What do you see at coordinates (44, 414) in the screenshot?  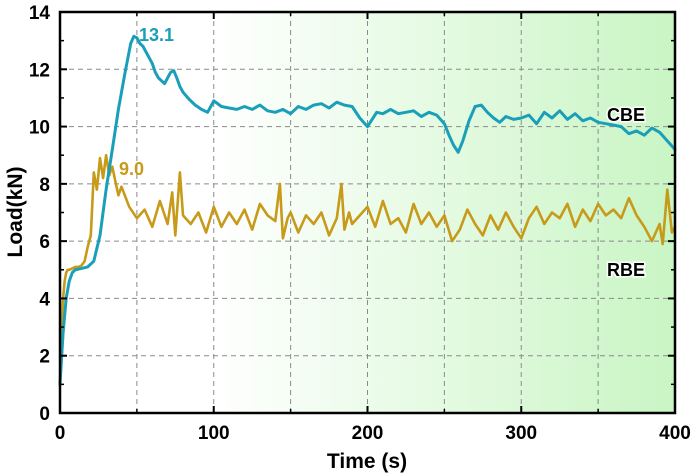 I see `y-tick-label: 0` at bounding box center [44, 414].